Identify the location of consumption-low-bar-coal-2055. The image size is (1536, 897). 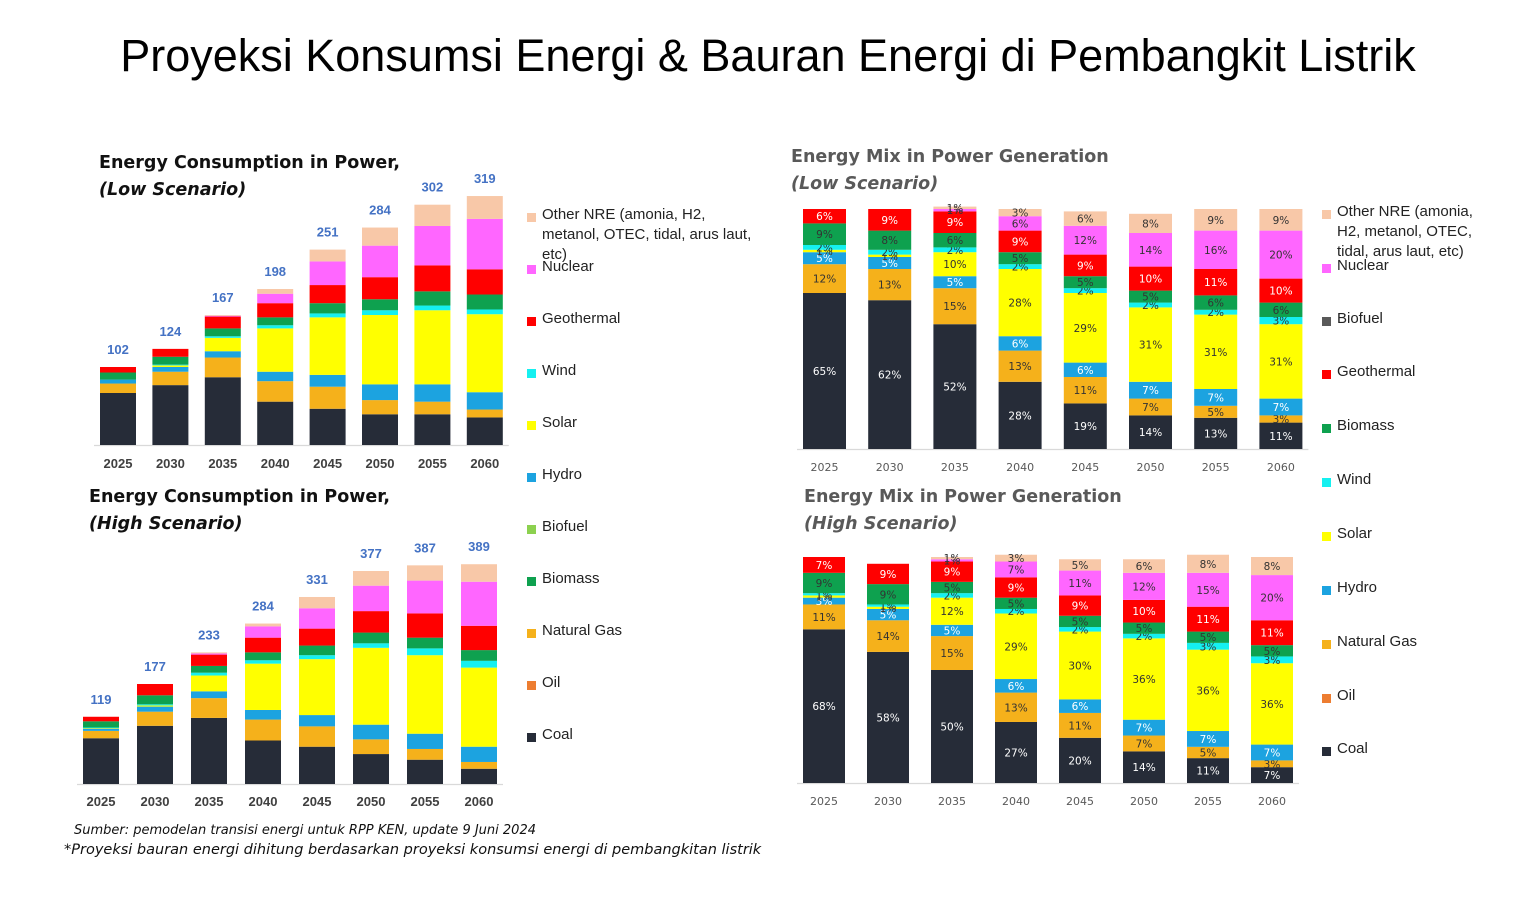
(432, 429).